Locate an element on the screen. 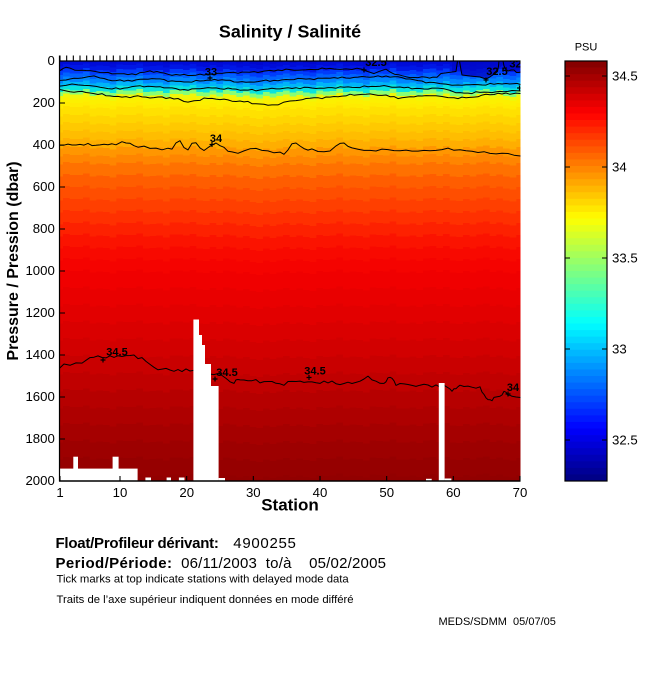 The height and width of the screenshot is (680, 650). svg-text:Float/Profileur dérivant: 49: Float/Profileur dérivant: 4900255 is located at coordinates (176, 543).